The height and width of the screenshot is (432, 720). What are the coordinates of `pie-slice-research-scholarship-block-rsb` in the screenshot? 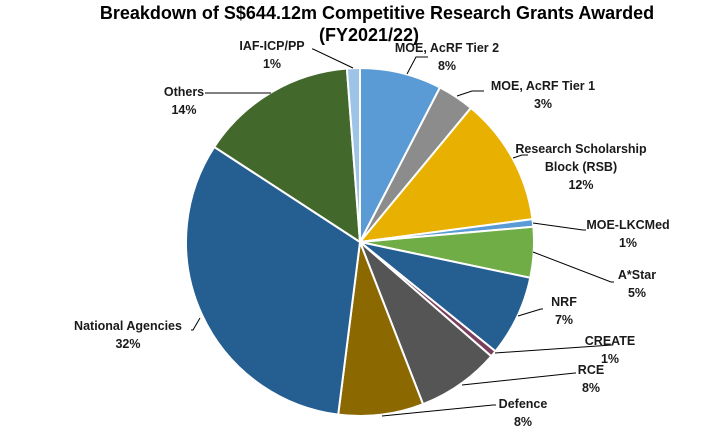 It's located at (445, 175).